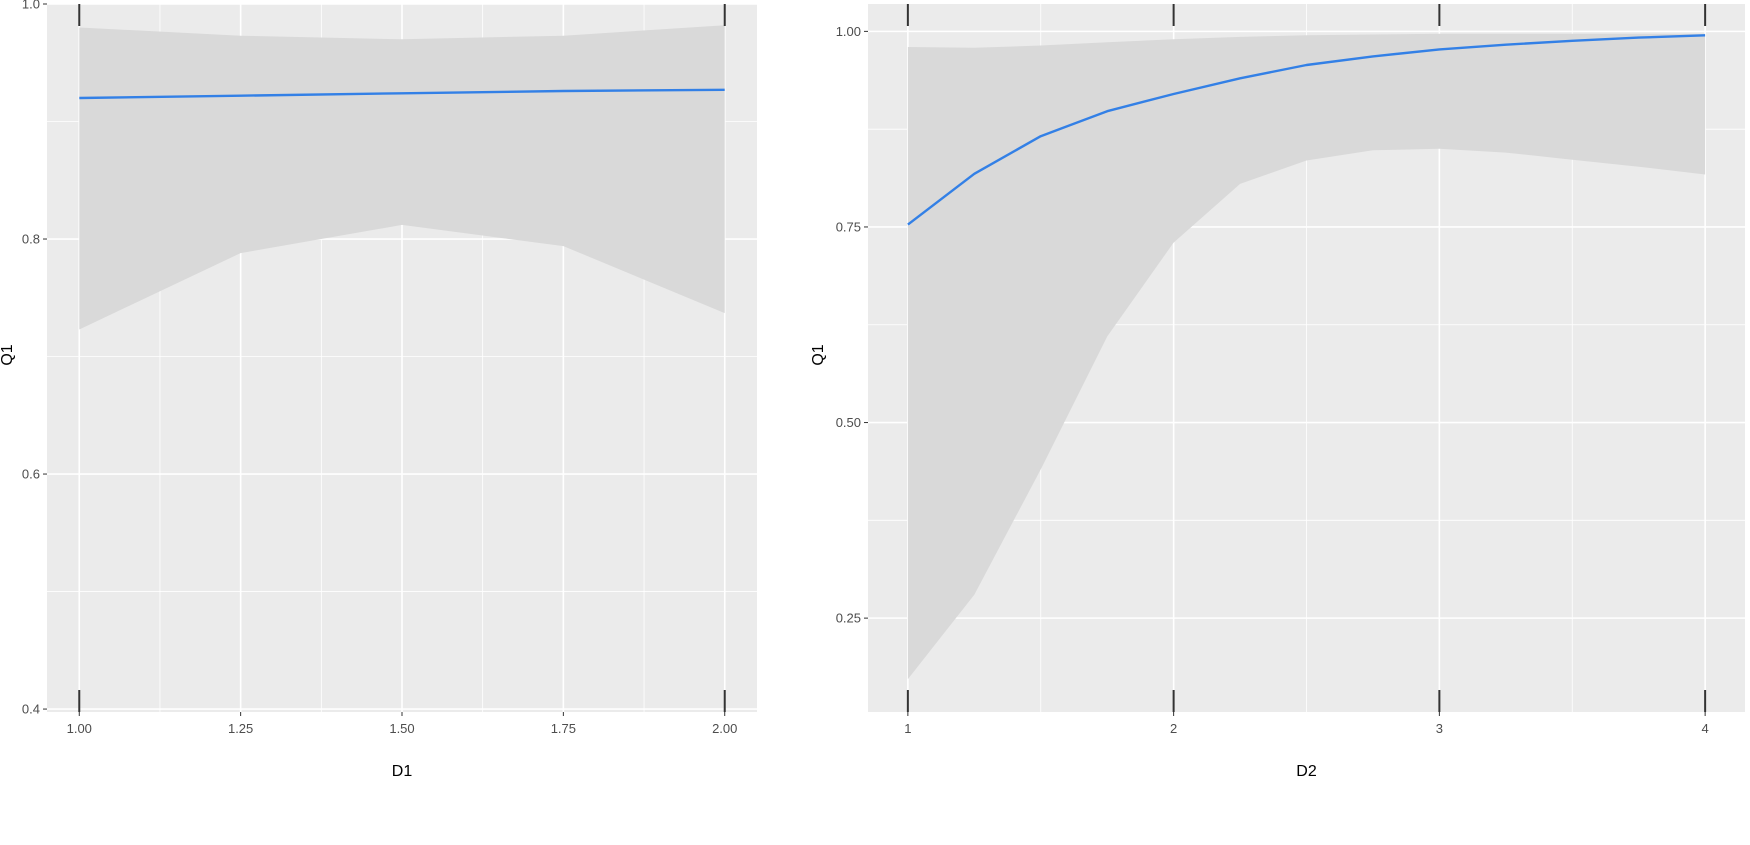 The image size is (1750, 845). What do you see at coordinates (848, 422) in the screenshot?
I see `y-tick-label: 0.50` at bounding box center [848, 422].